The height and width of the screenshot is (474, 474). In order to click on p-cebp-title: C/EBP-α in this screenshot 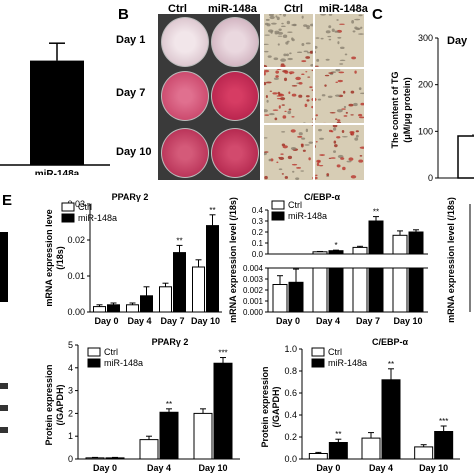, I will do `click(390, 342)`.